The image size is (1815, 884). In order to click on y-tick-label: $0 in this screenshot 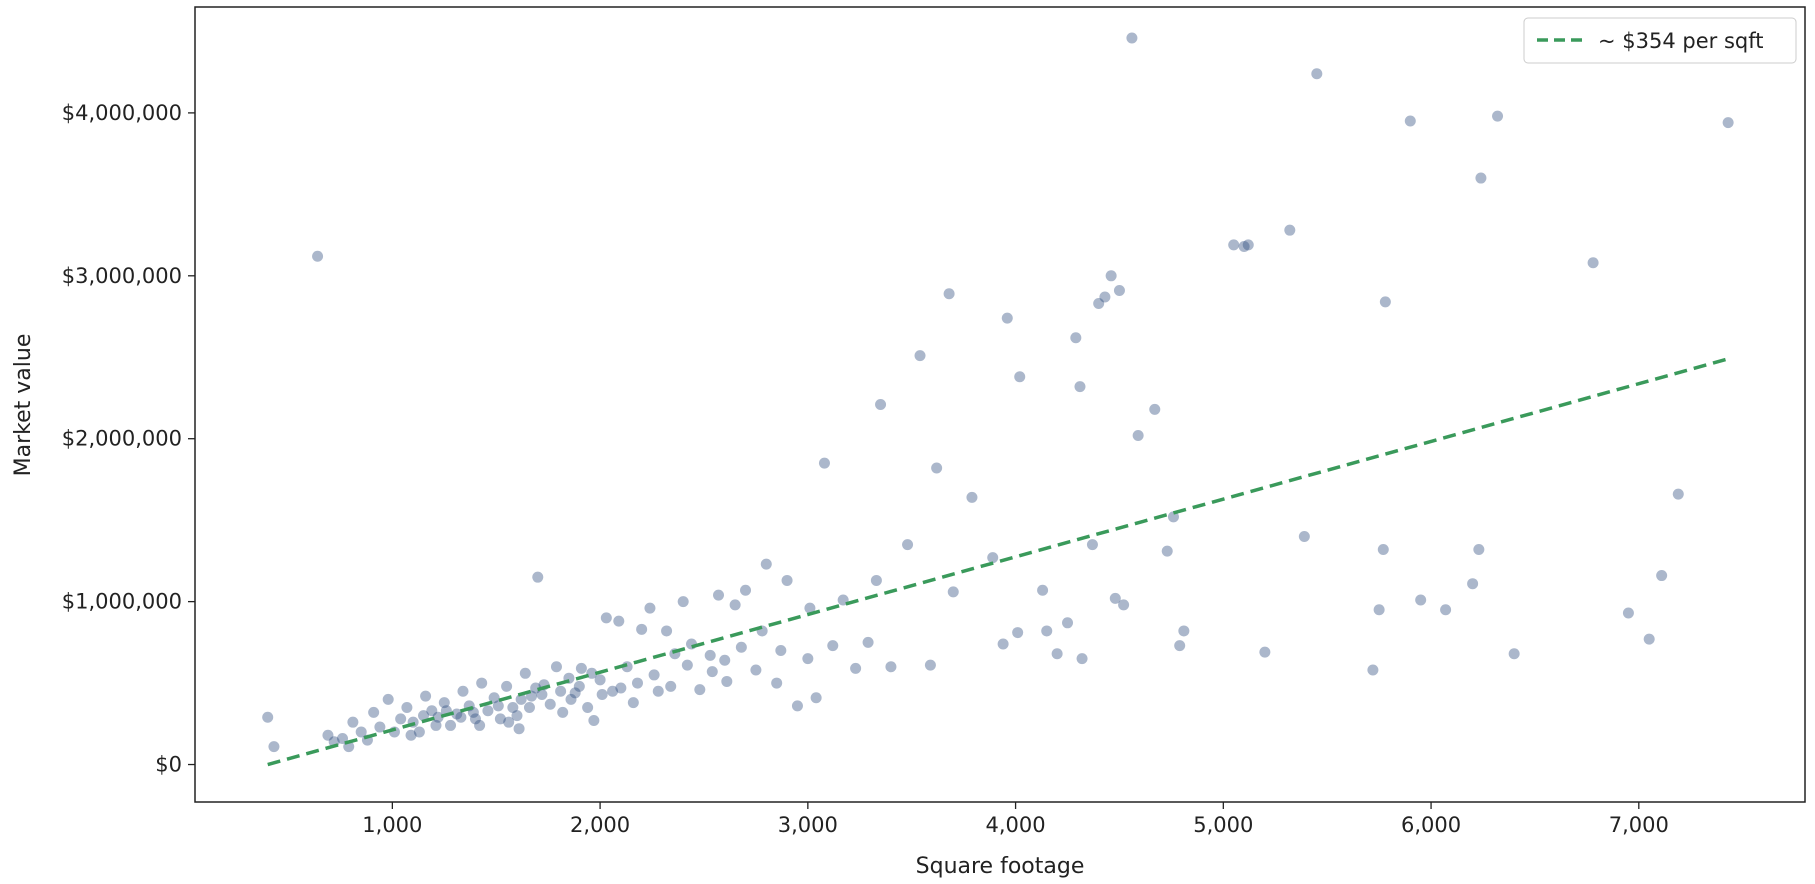, I will do `click(168, 765)`.